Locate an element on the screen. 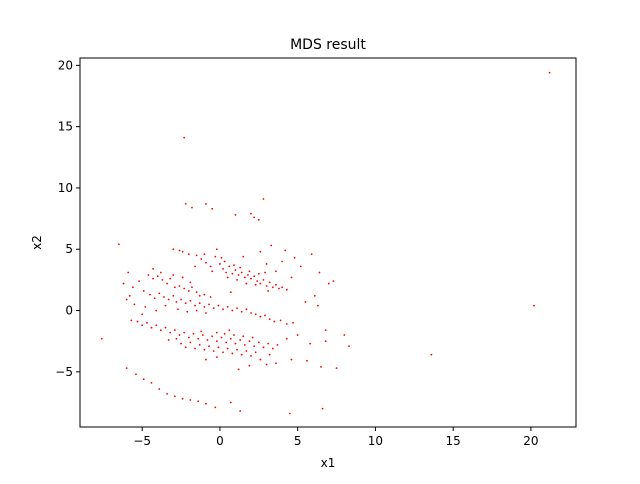 The width and height of the screenshot is (640, 484). y-axis: −5 0 5 10 15 20 is located at coordinates (67, 218).